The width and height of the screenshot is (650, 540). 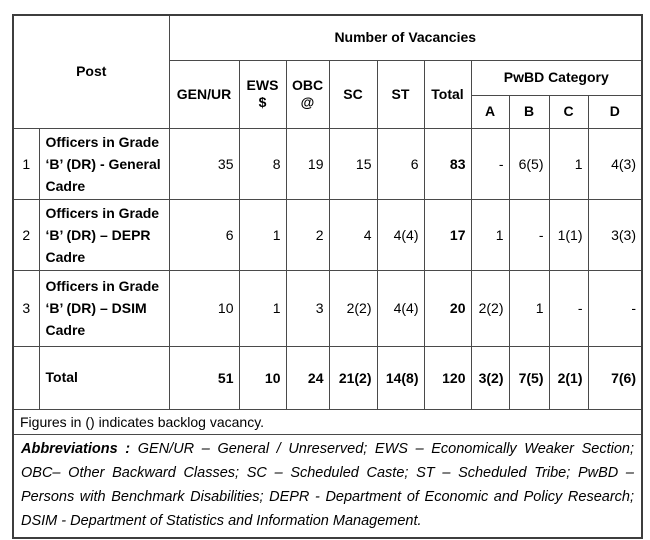 What do you see at coordinates (307, 308) in the screenshot?
I see `value-cell: 3` at bounding box center [307, 308].